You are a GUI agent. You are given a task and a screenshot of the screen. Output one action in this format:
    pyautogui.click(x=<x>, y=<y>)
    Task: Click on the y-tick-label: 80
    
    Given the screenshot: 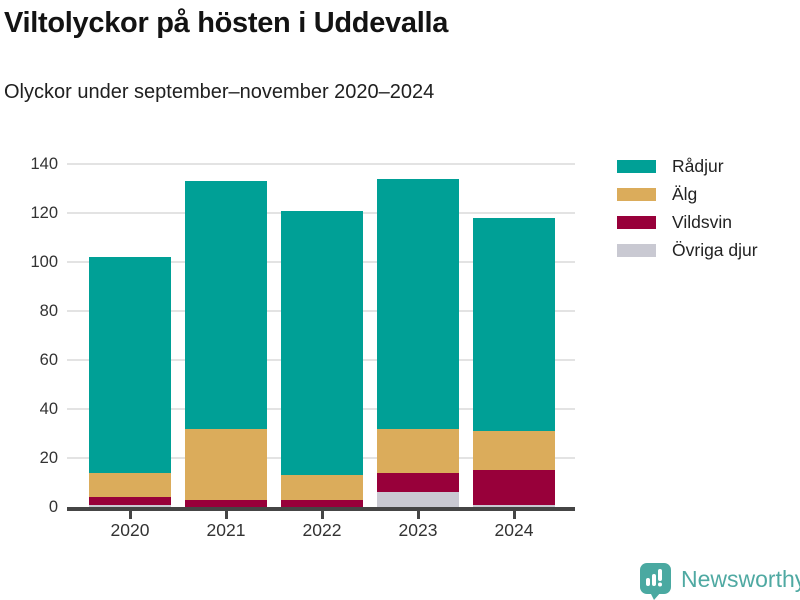 What is the action you would take?
    pyautogui.click(x=48, y=311)
    